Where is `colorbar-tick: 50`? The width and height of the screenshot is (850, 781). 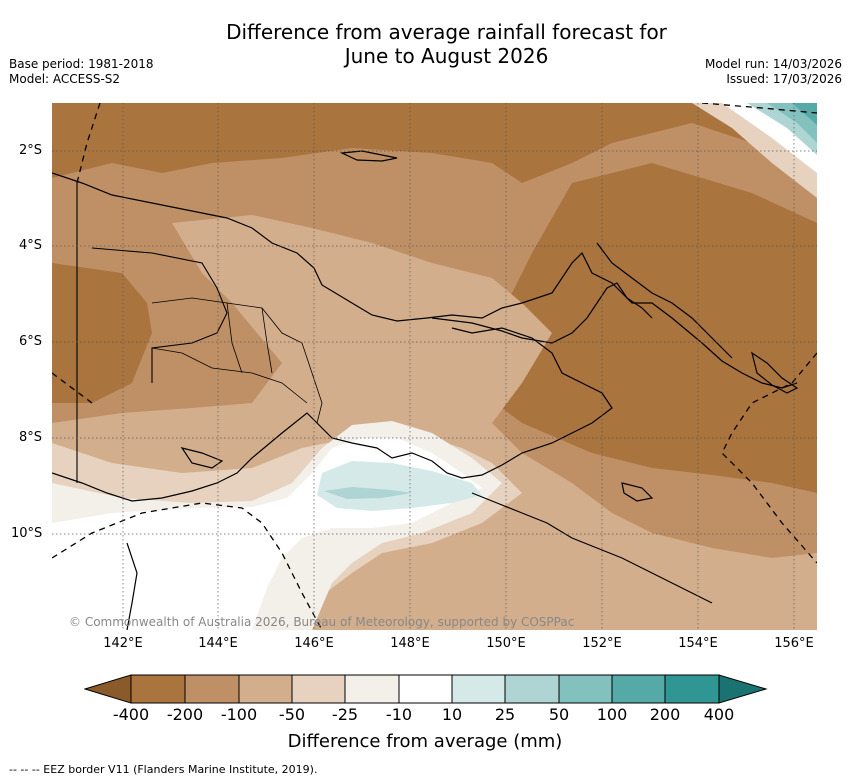 colorbar-tick: 50 is located at coordinates (559, 714).